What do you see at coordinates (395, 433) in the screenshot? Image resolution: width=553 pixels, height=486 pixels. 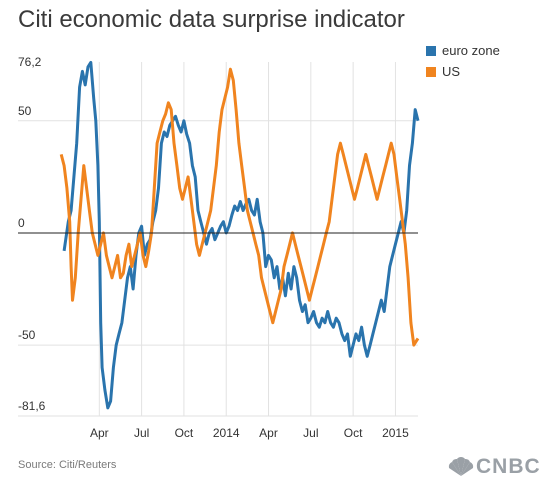 I see `x-tick-label: 2015` at bounding box center [395, 433].